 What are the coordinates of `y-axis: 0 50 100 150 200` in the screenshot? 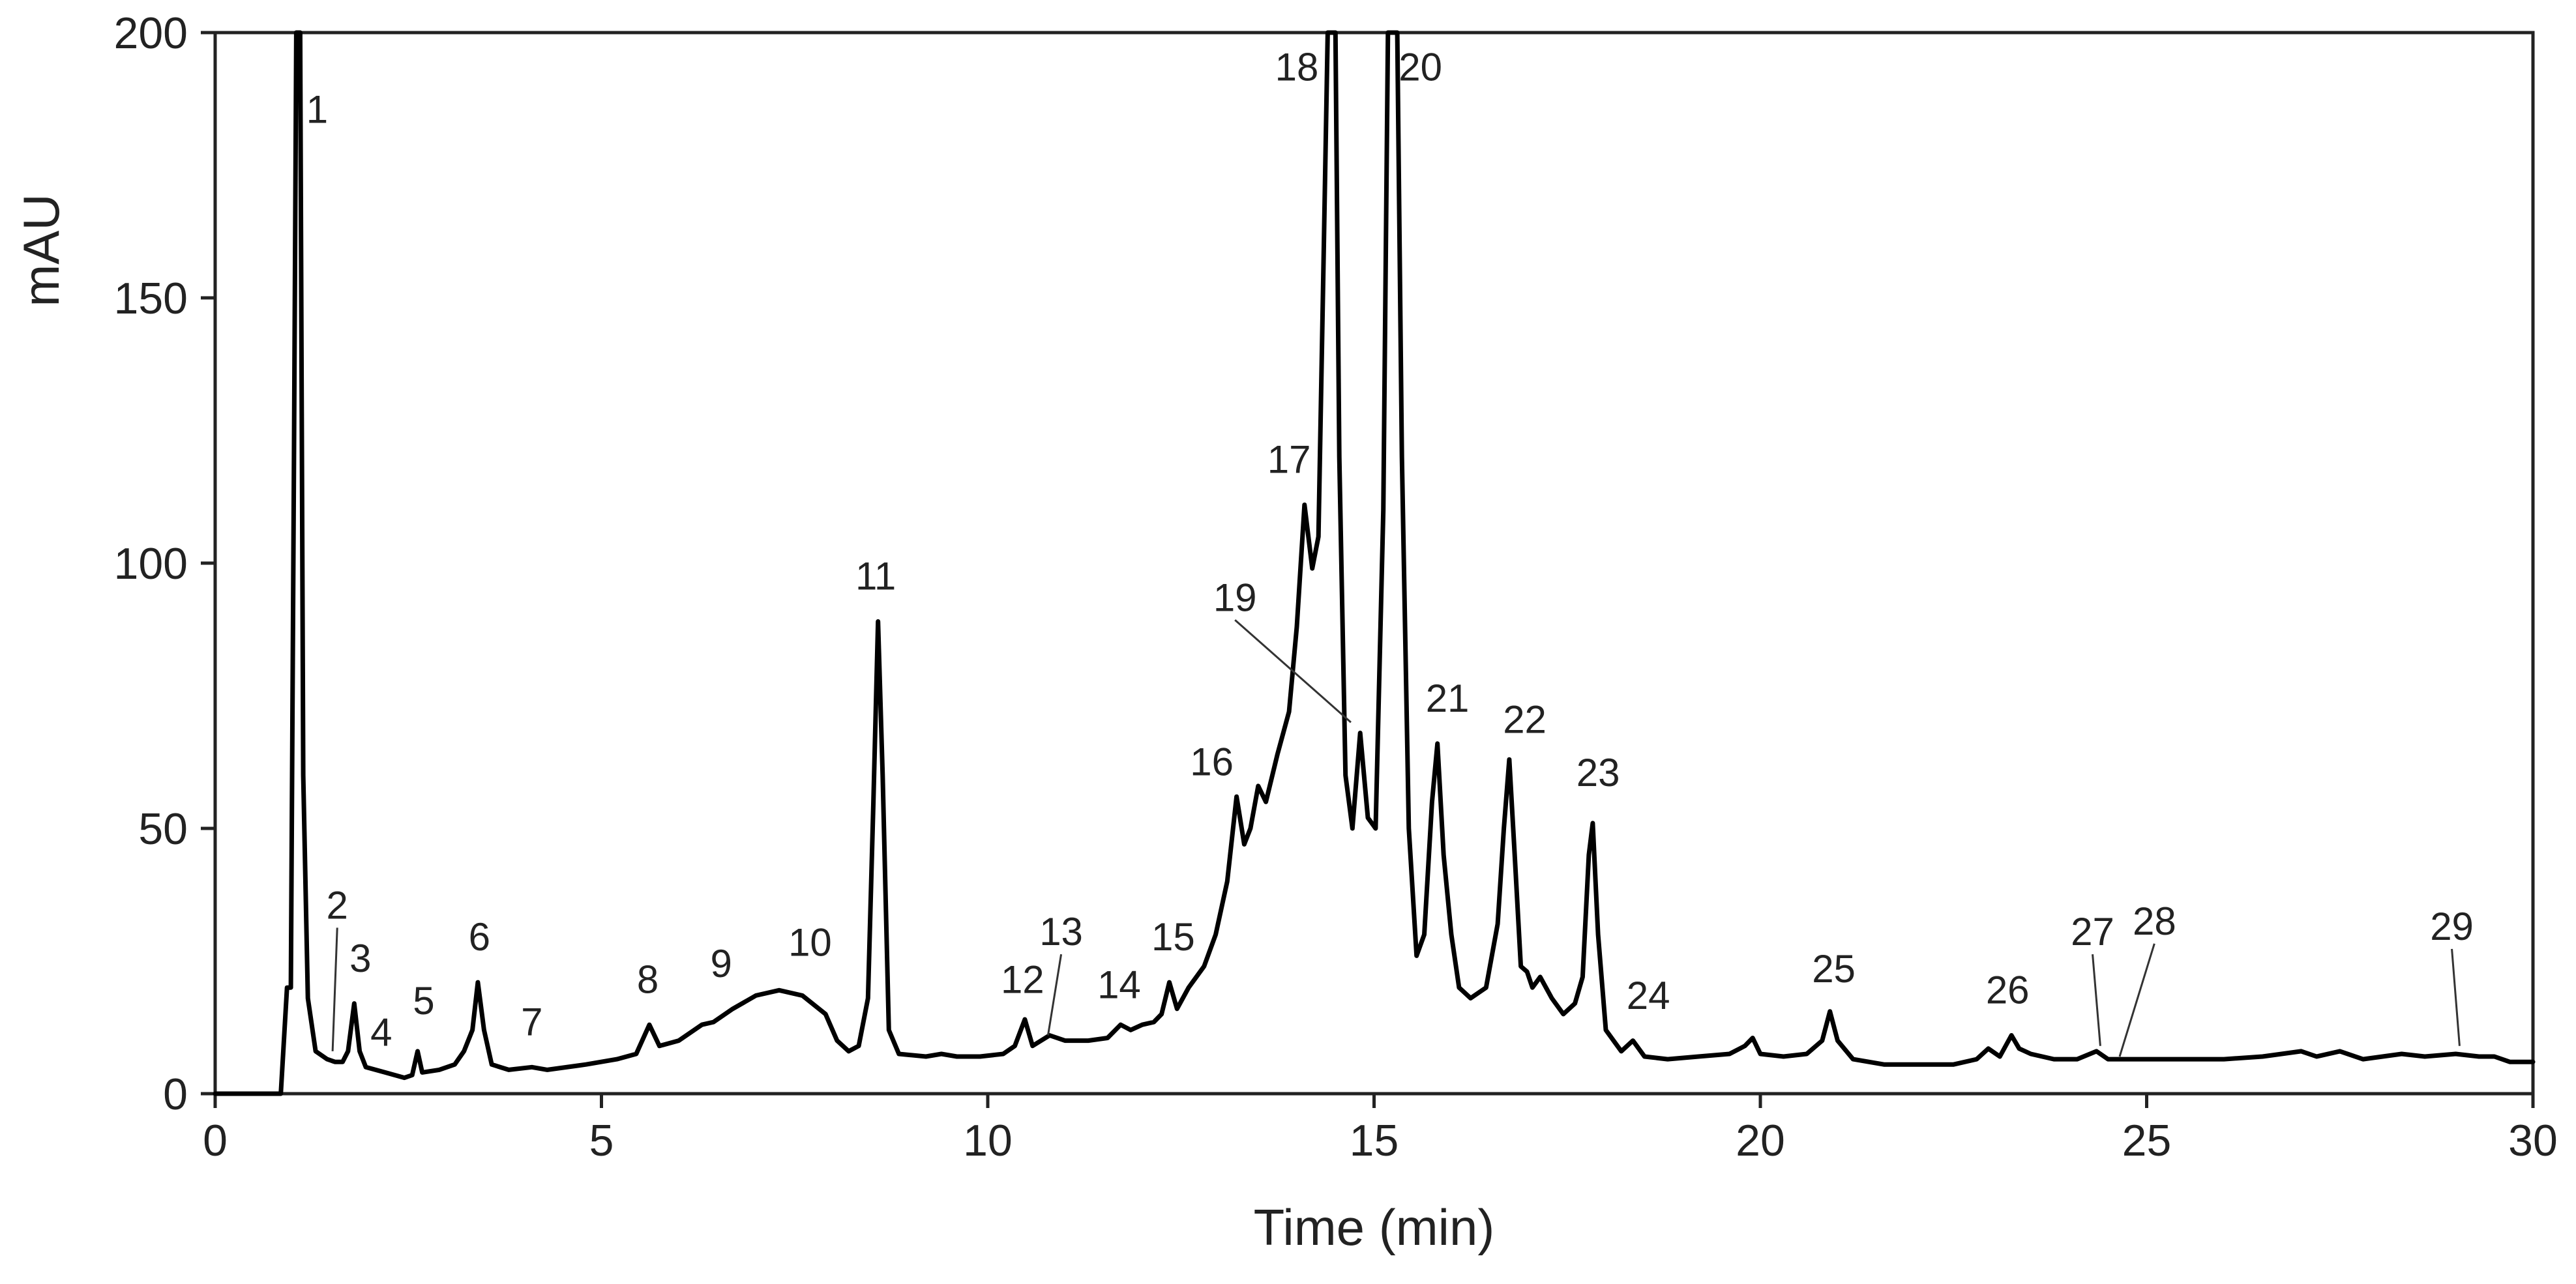 It's located at (164, 563).